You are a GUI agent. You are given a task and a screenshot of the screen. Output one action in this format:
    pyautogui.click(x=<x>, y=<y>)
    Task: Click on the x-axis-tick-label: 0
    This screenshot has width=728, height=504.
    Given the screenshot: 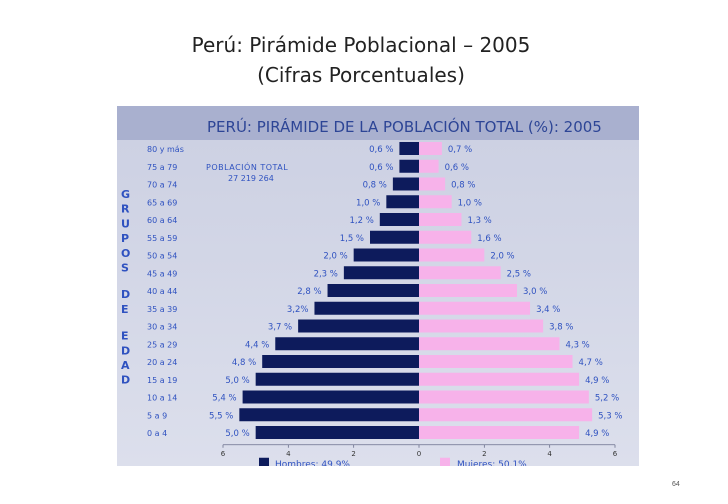 What is the action you would take?
    pyautogui.click(x=419, y=454)
    